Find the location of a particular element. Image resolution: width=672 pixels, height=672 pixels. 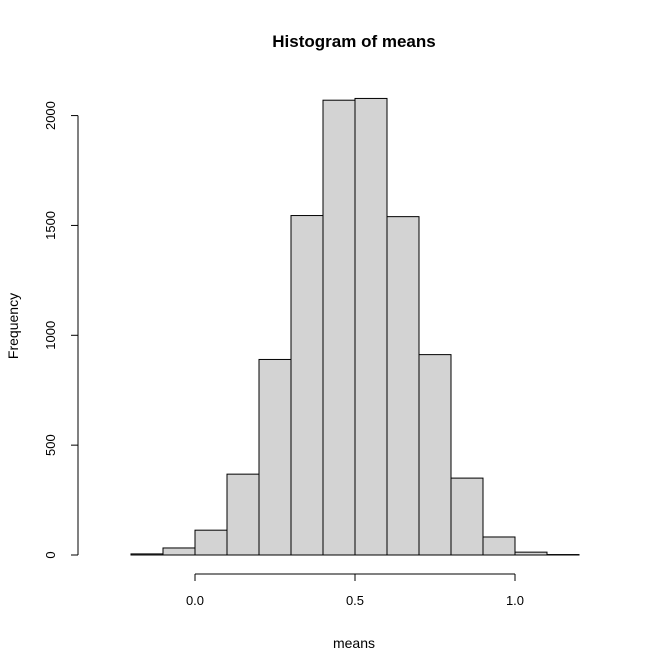

y-tick-label-1: 500 is located at coordinates (50, 445).